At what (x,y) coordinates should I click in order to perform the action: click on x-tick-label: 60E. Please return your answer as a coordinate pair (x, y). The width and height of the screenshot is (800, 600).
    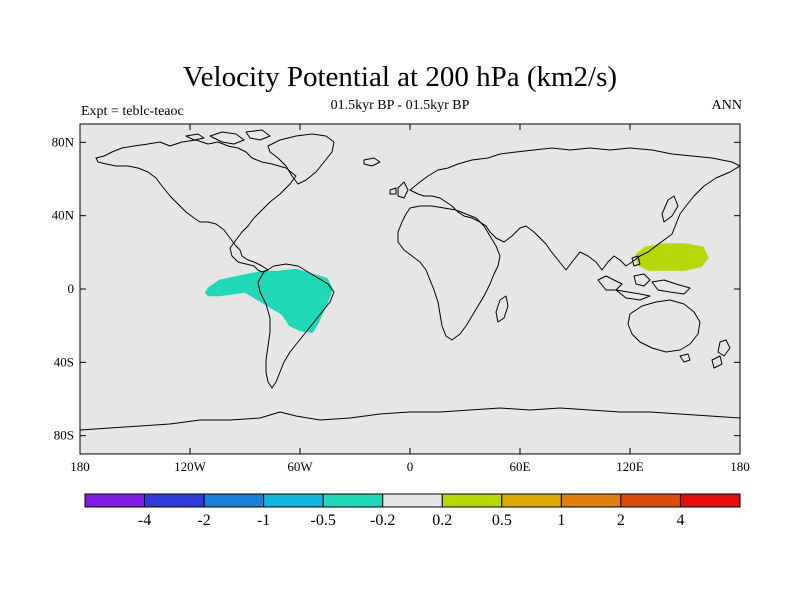
    Looking at the image, I should click on (520, 466).